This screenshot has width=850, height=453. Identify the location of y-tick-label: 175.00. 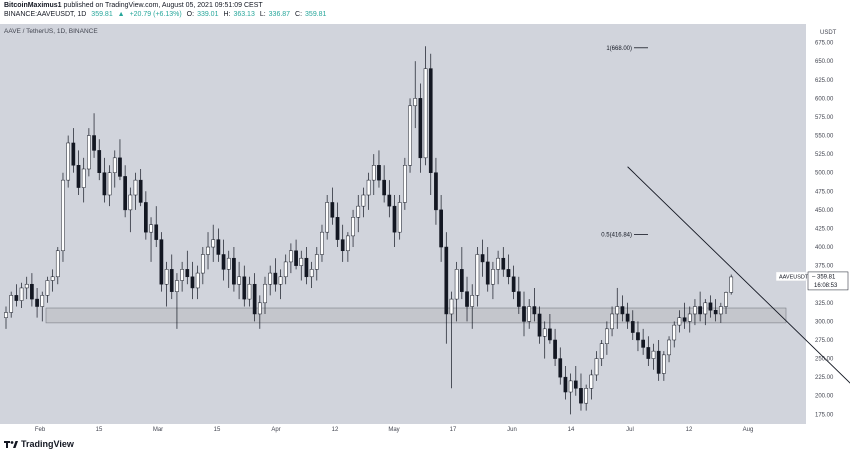
(824, 415).